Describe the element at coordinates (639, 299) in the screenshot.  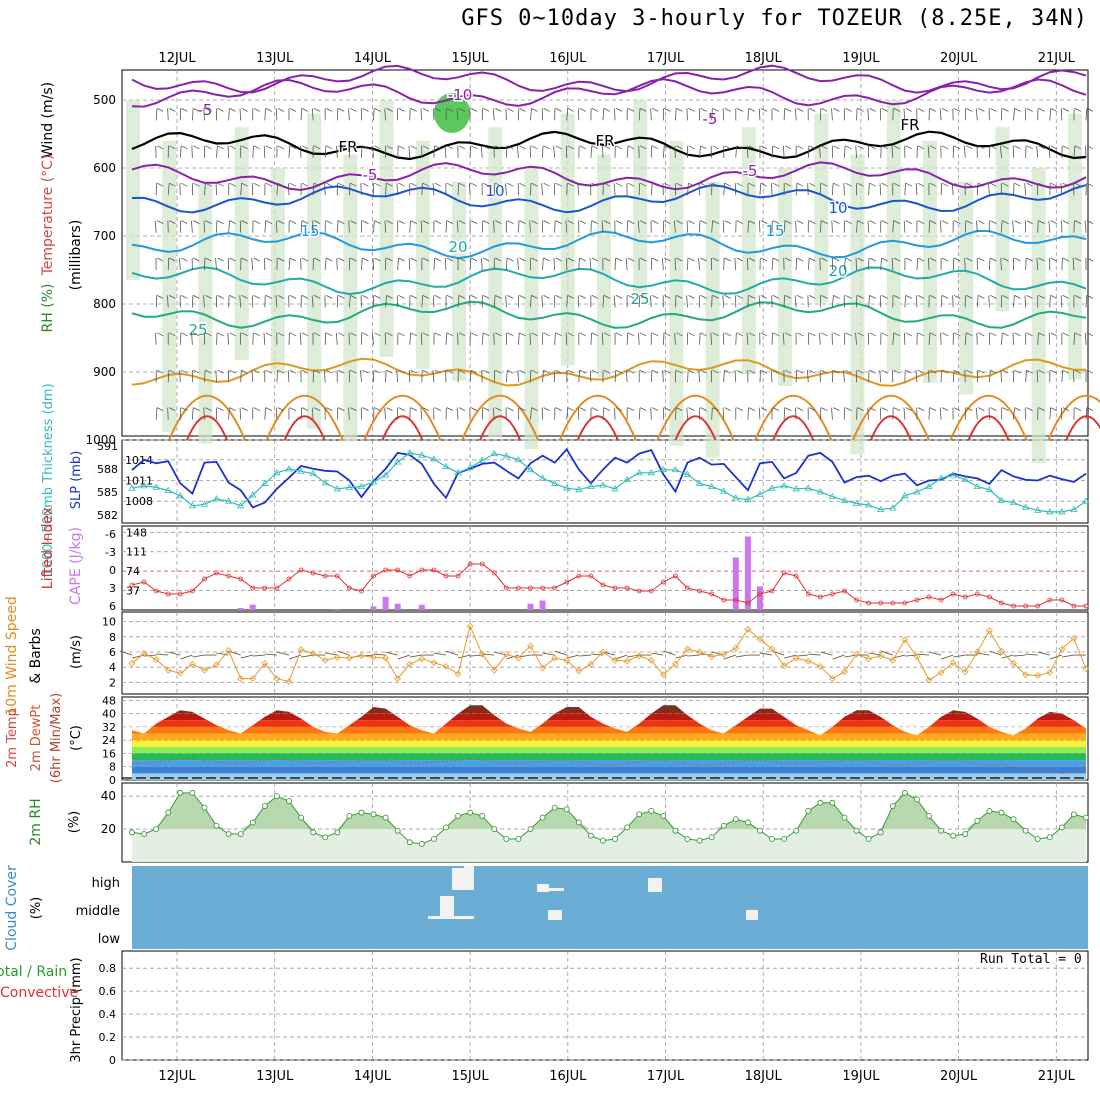
I see `contour-label: 25` at that location.